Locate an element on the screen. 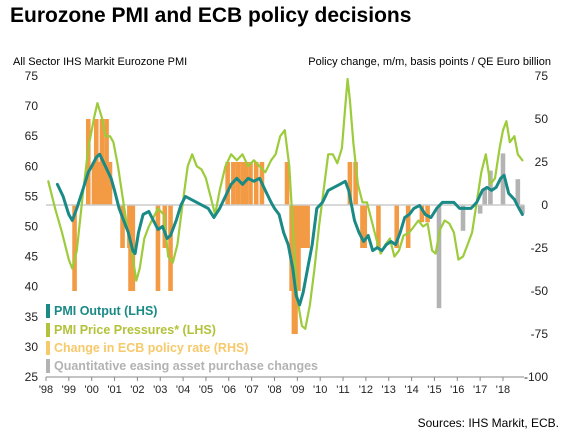 The image size is (571, 440). source-note: Sources: IHS Markit, ECB. is located at coordinates (488, 423).